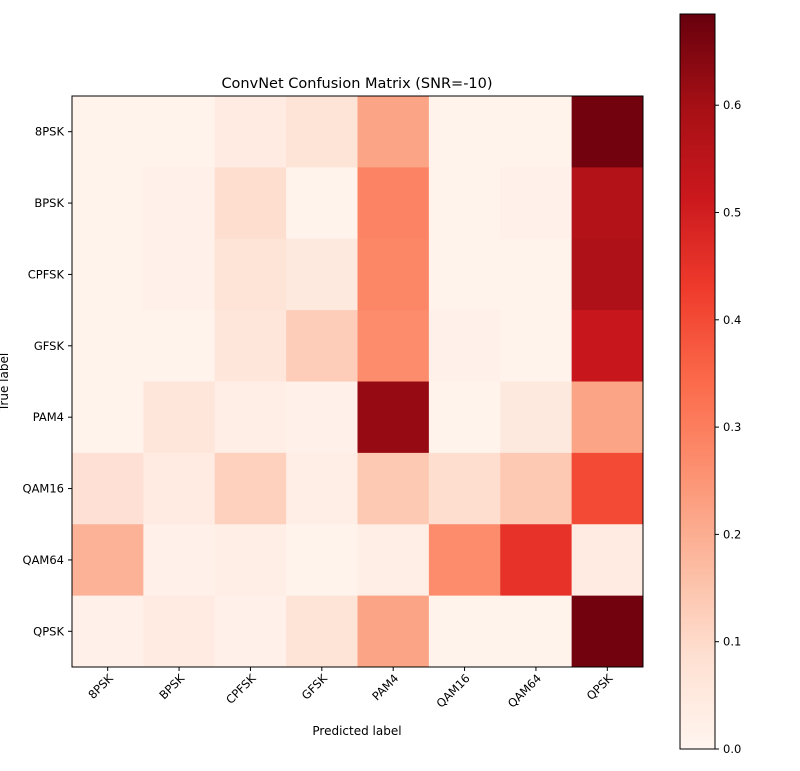 This screenshot has height=771, width=800. I want to click on colorbar-tick-label: 0.4, so click(732, 320).